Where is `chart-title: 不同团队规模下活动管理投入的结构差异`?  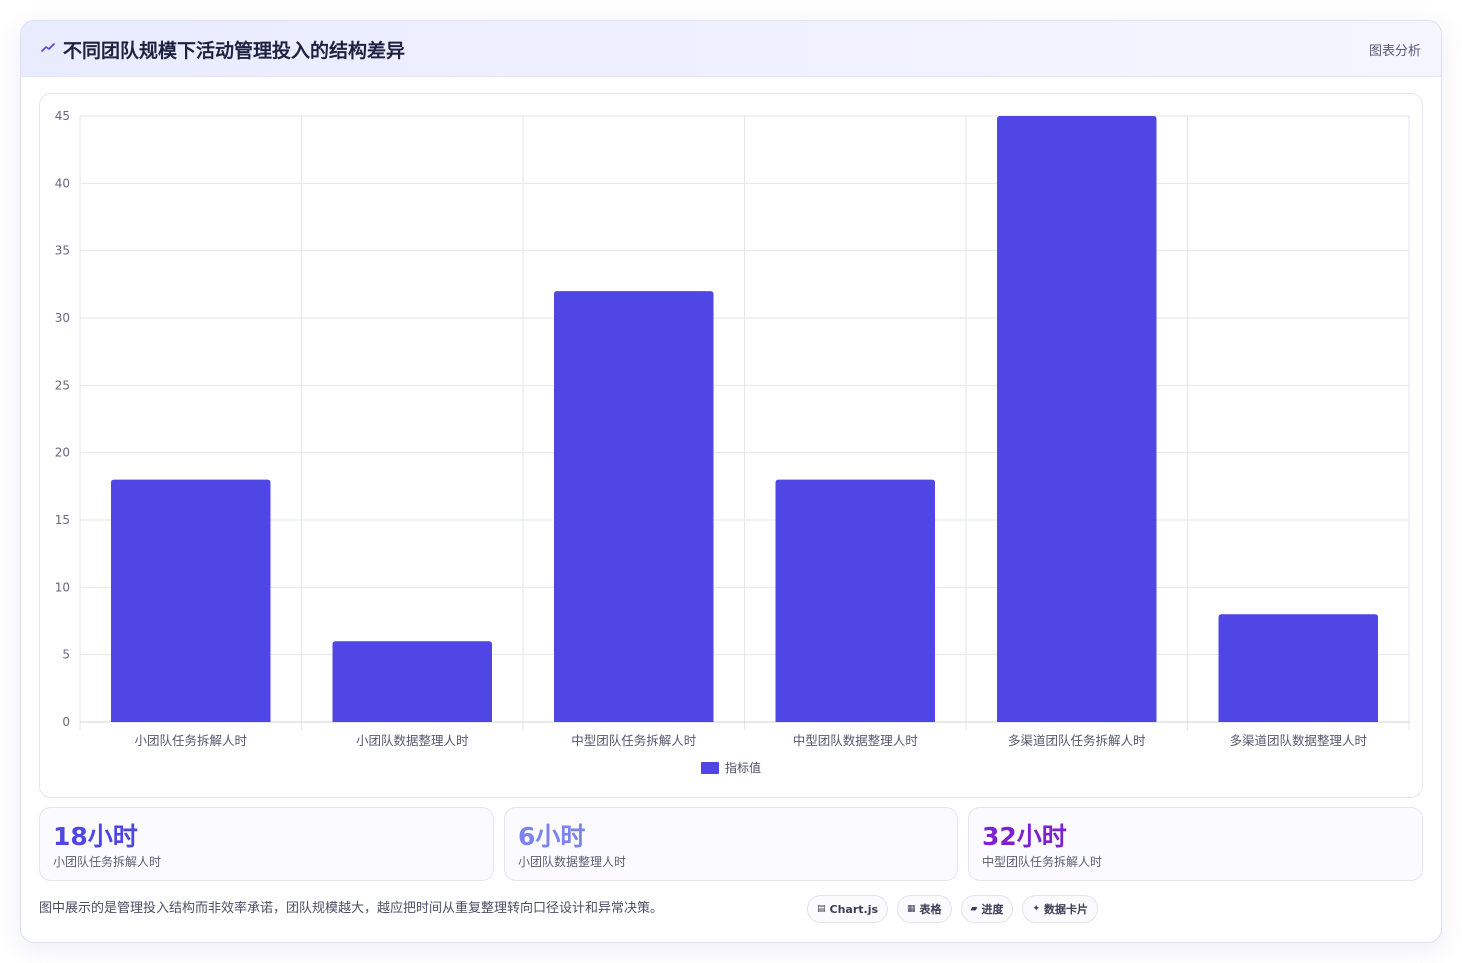
chart-title: 不同团队规模下活动管理投入的结构差异 is located at coordinates (234, 51).